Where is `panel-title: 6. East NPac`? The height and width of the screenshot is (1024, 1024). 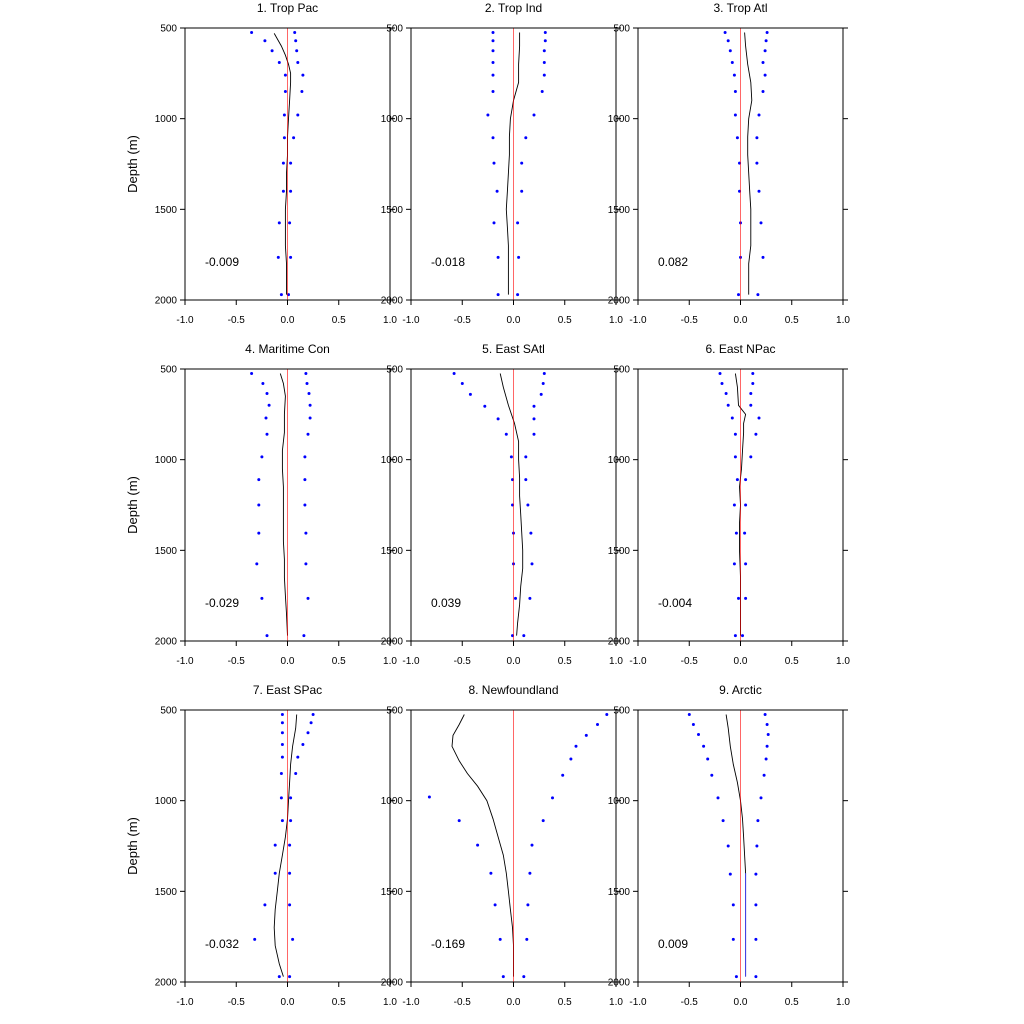
panel-title: 6. East NPac is located at coordinates (740, 349).